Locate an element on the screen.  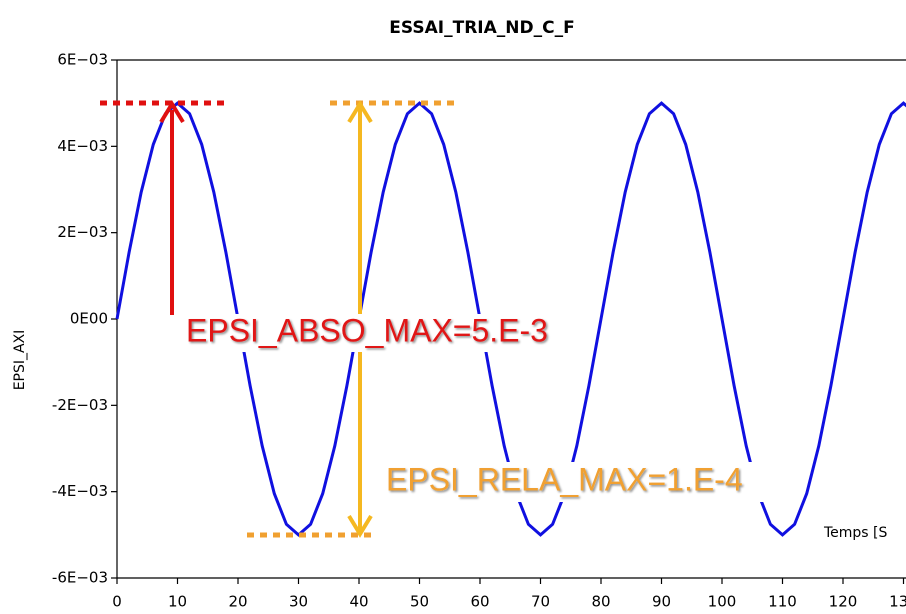
y-tick-label: -2E−03 is located at coordinates (80, 405).